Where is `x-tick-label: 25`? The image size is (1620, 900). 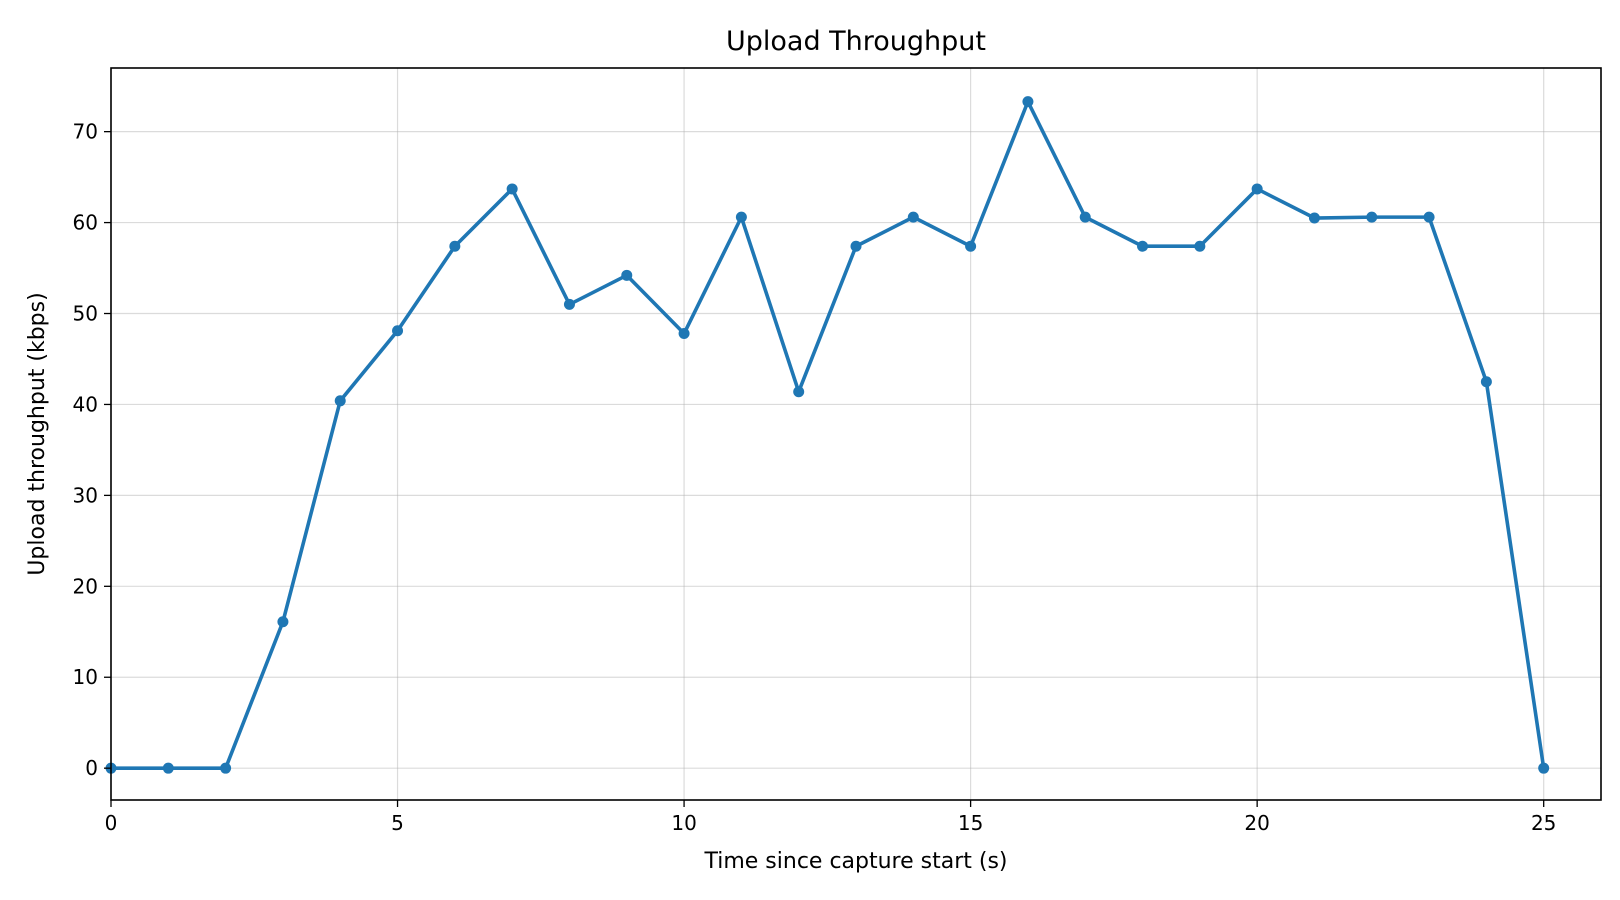 x-tick-label: 25 is located at coordinates (1543, 823).